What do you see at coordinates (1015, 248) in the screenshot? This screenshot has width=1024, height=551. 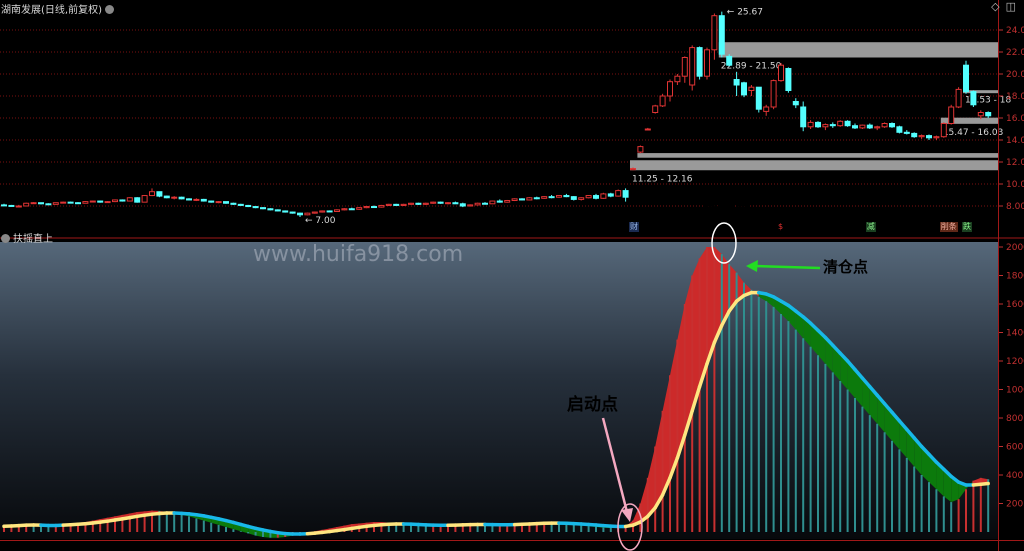 I see `indicator-tick-label: 2000` at bounding box center [1015, 248].